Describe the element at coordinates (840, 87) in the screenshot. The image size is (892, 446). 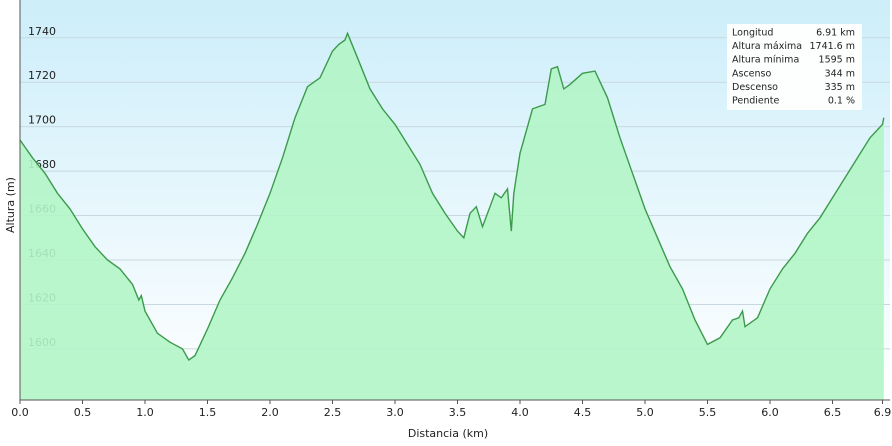
I see `stat-value: 335 m` at that location.